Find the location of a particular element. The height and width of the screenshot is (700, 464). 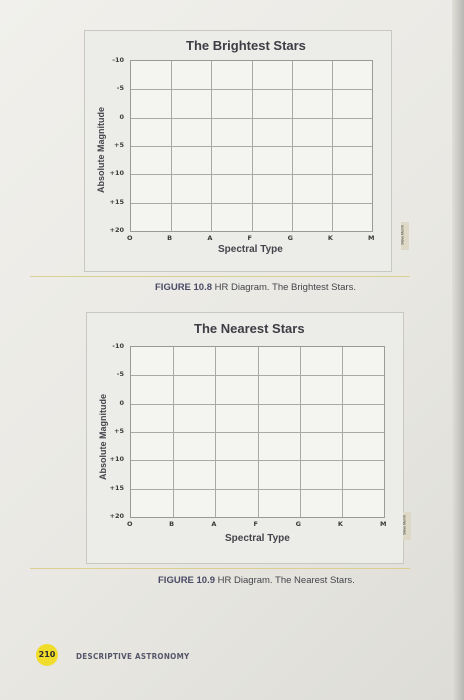

page-edge is located at coordinates (458, 350).